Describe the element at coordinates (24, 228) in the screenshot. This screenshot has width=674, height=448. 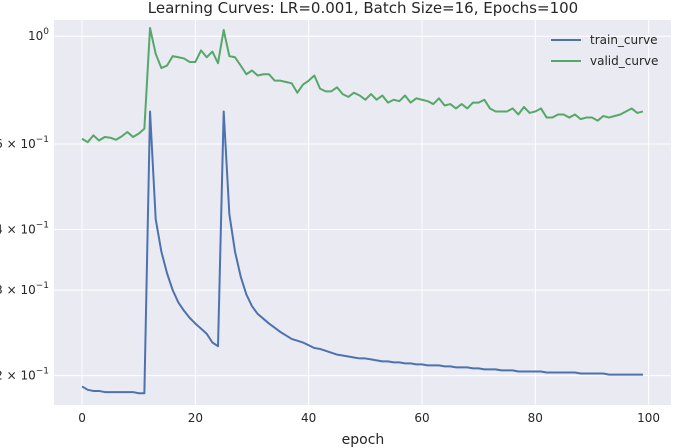
I see `y-tick-label: 4 × 10⁻¹` at that location.